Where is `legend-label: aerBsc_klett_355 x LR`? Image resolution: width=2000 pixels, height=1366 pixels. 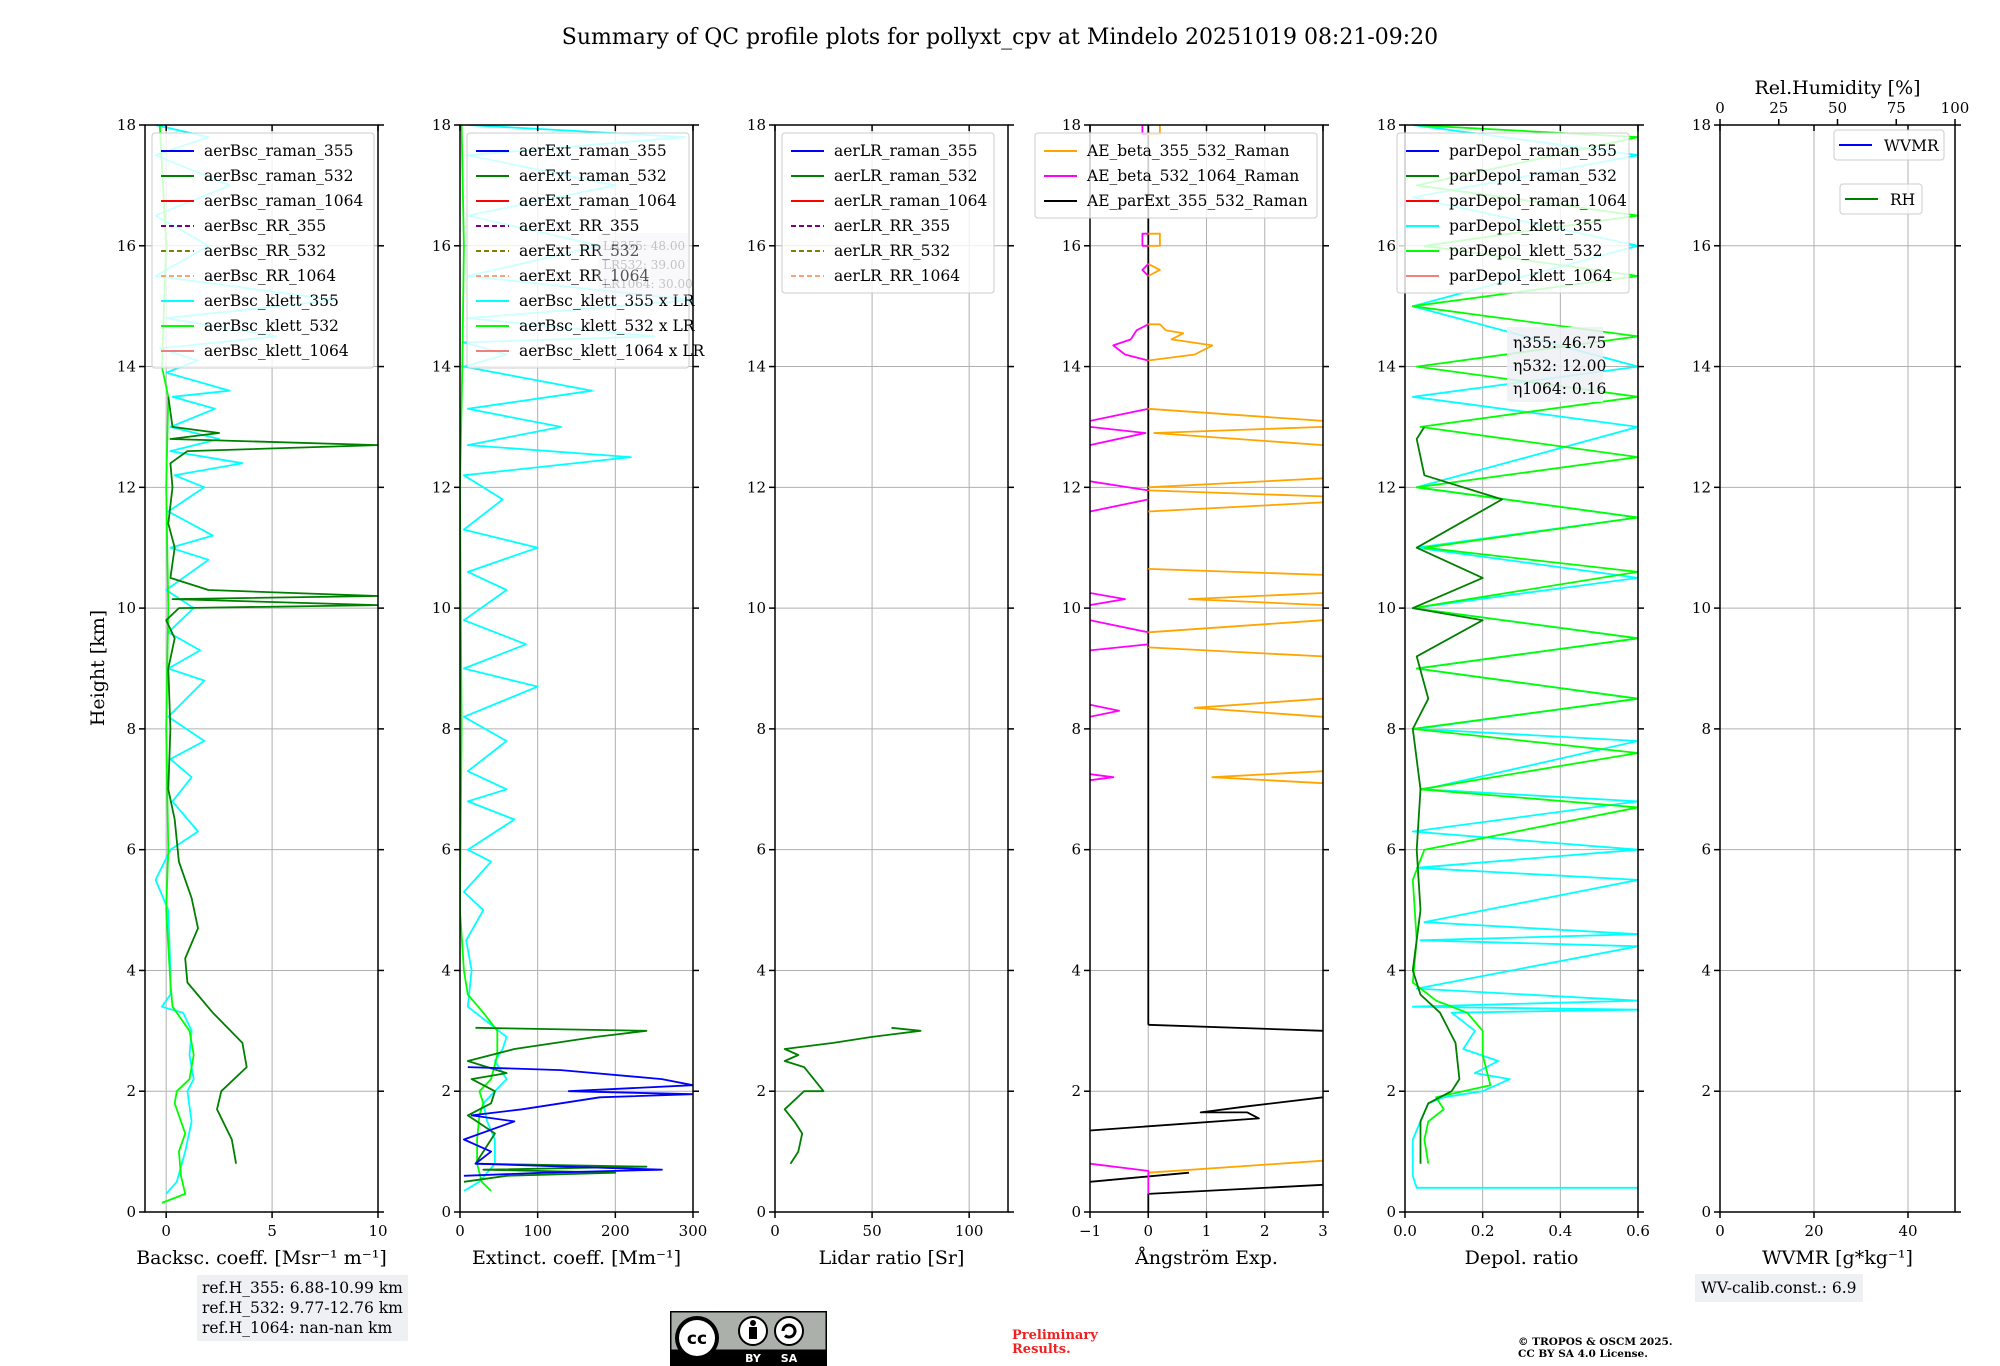
legend-label: aerBsc_klett_355 x LR is located at coordinates (607, 301).